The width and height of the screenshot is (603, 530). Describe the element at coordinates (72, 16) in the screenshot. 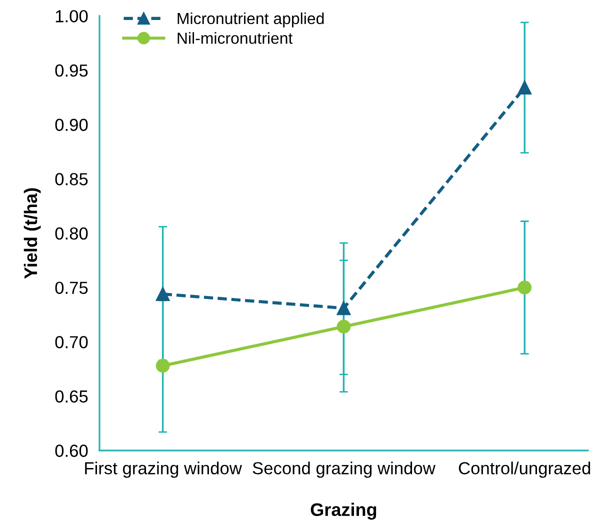

I see `y-tick-label: 1.00` at that location.